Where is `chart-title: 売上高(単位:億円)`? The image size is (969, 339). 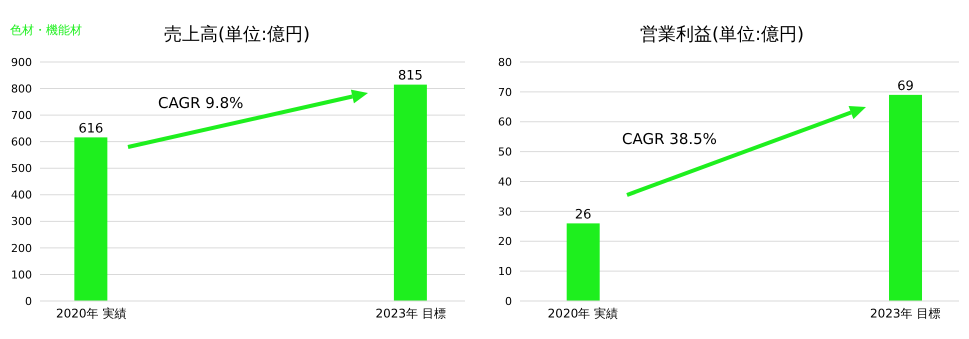
chart-title: 売上高(単位:億円) is located at coordinates (237, 34).